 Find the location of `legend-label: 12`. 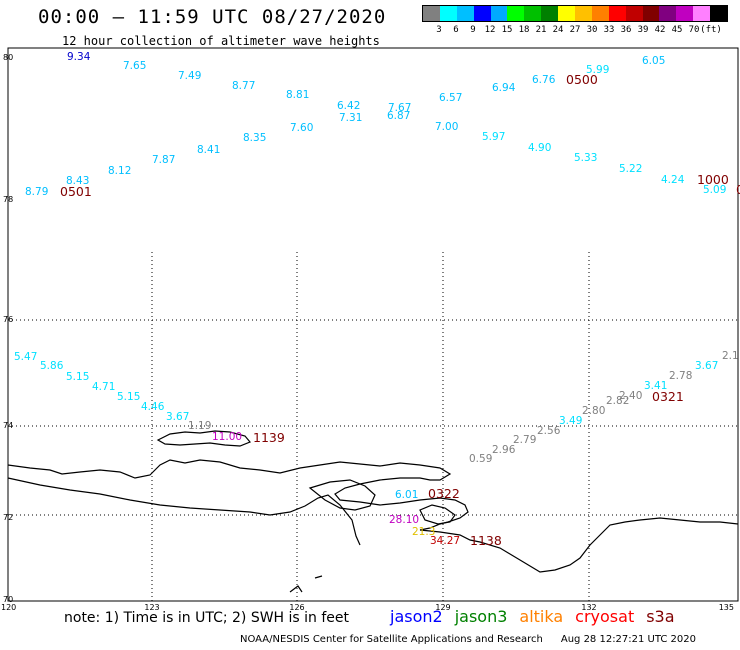

legend-label: 12 is located at coordinates (490, 30).